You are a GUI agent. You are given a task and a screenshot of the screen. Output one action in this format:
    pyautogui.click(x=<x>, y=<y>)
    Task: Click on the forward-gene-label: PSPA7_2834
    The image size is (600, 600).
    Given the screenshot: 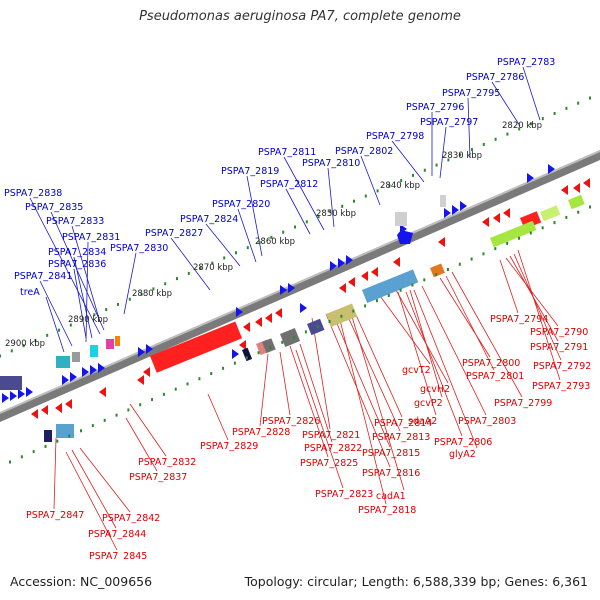 What is the action you would take?
    pyautogui.click(x=77, y=252)
    